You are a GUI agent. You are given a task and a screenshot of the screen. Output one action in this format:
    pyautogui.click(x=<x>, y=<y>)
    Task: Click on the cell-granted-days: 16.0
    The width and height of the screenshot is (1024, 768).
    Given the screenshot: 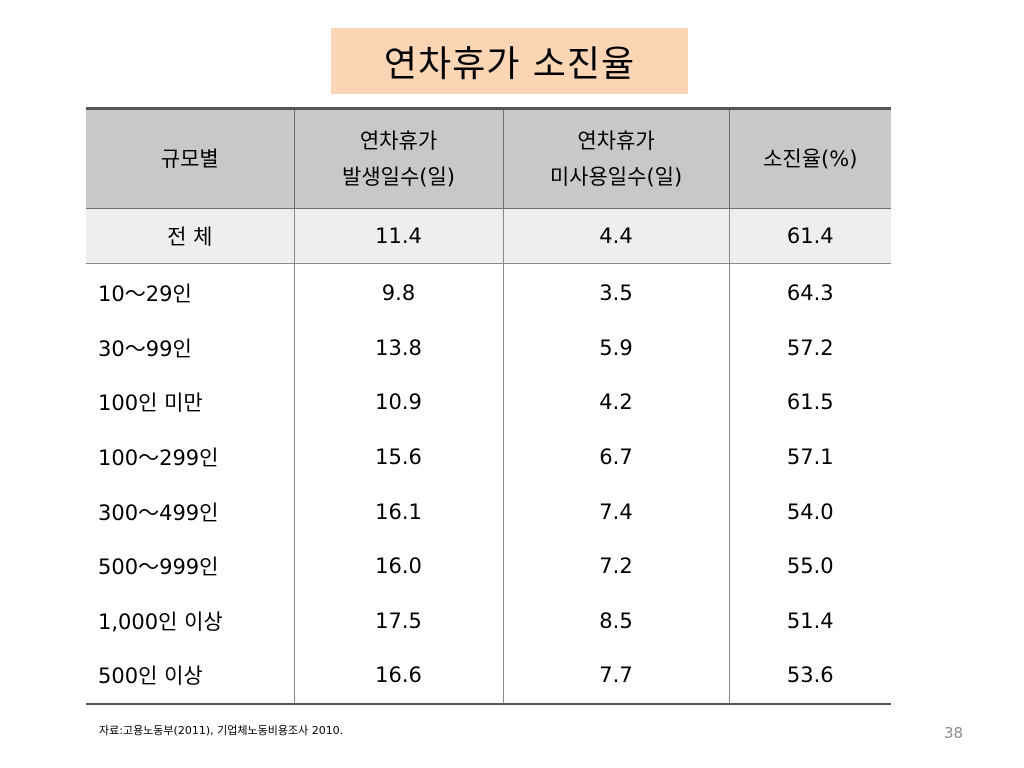 What is the action you would take?
    pyautogui.click(x=398, y=566)
    